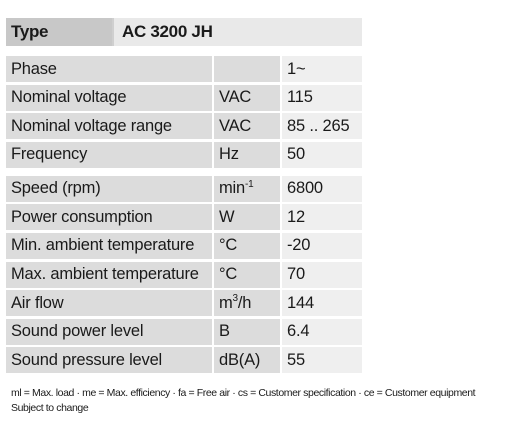 The image size is (520, 428). Describe the element at coordinates (322, 97) in the screenshot. I see `value-cell: 115` at that location.